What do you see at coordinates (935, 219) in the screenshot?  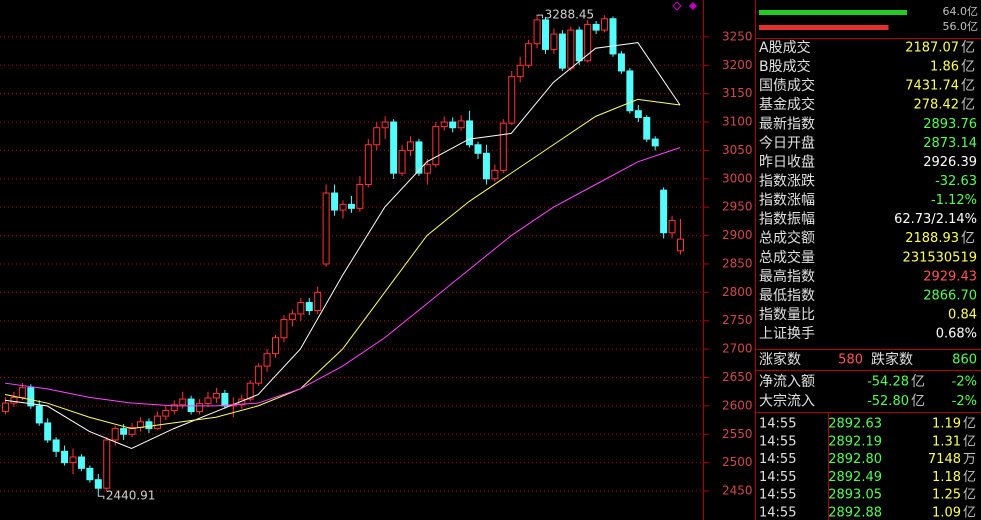 I see `row-value: 62.73/2.14%` at bounding box center [935, 219].